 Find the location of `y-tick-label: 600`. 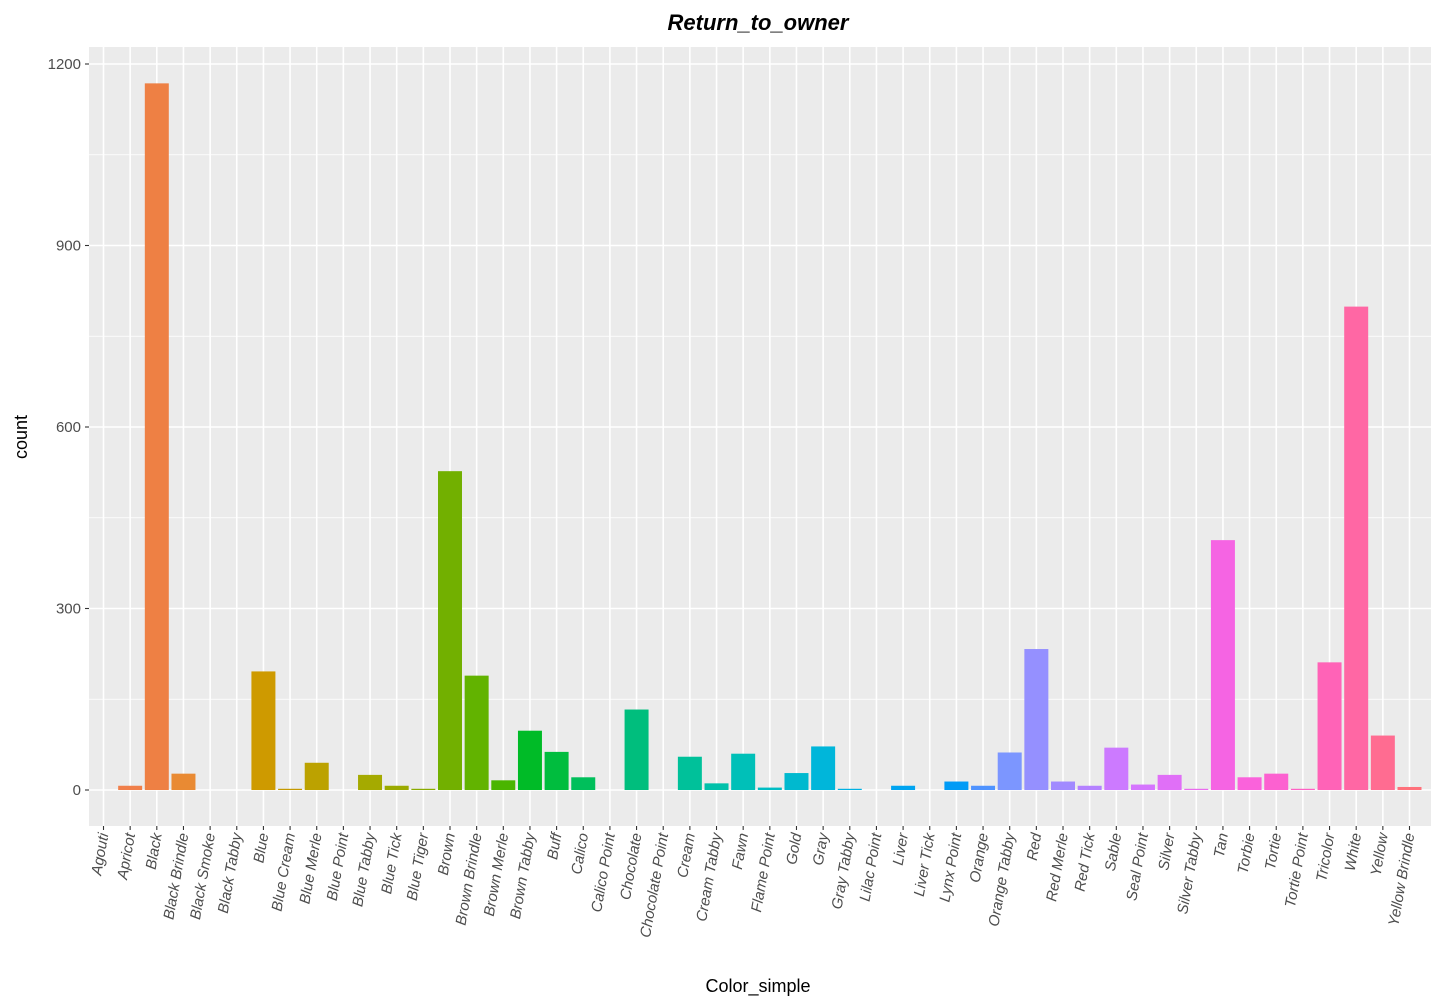

y-tick-label: 600 is located at coordinates (68, 427).